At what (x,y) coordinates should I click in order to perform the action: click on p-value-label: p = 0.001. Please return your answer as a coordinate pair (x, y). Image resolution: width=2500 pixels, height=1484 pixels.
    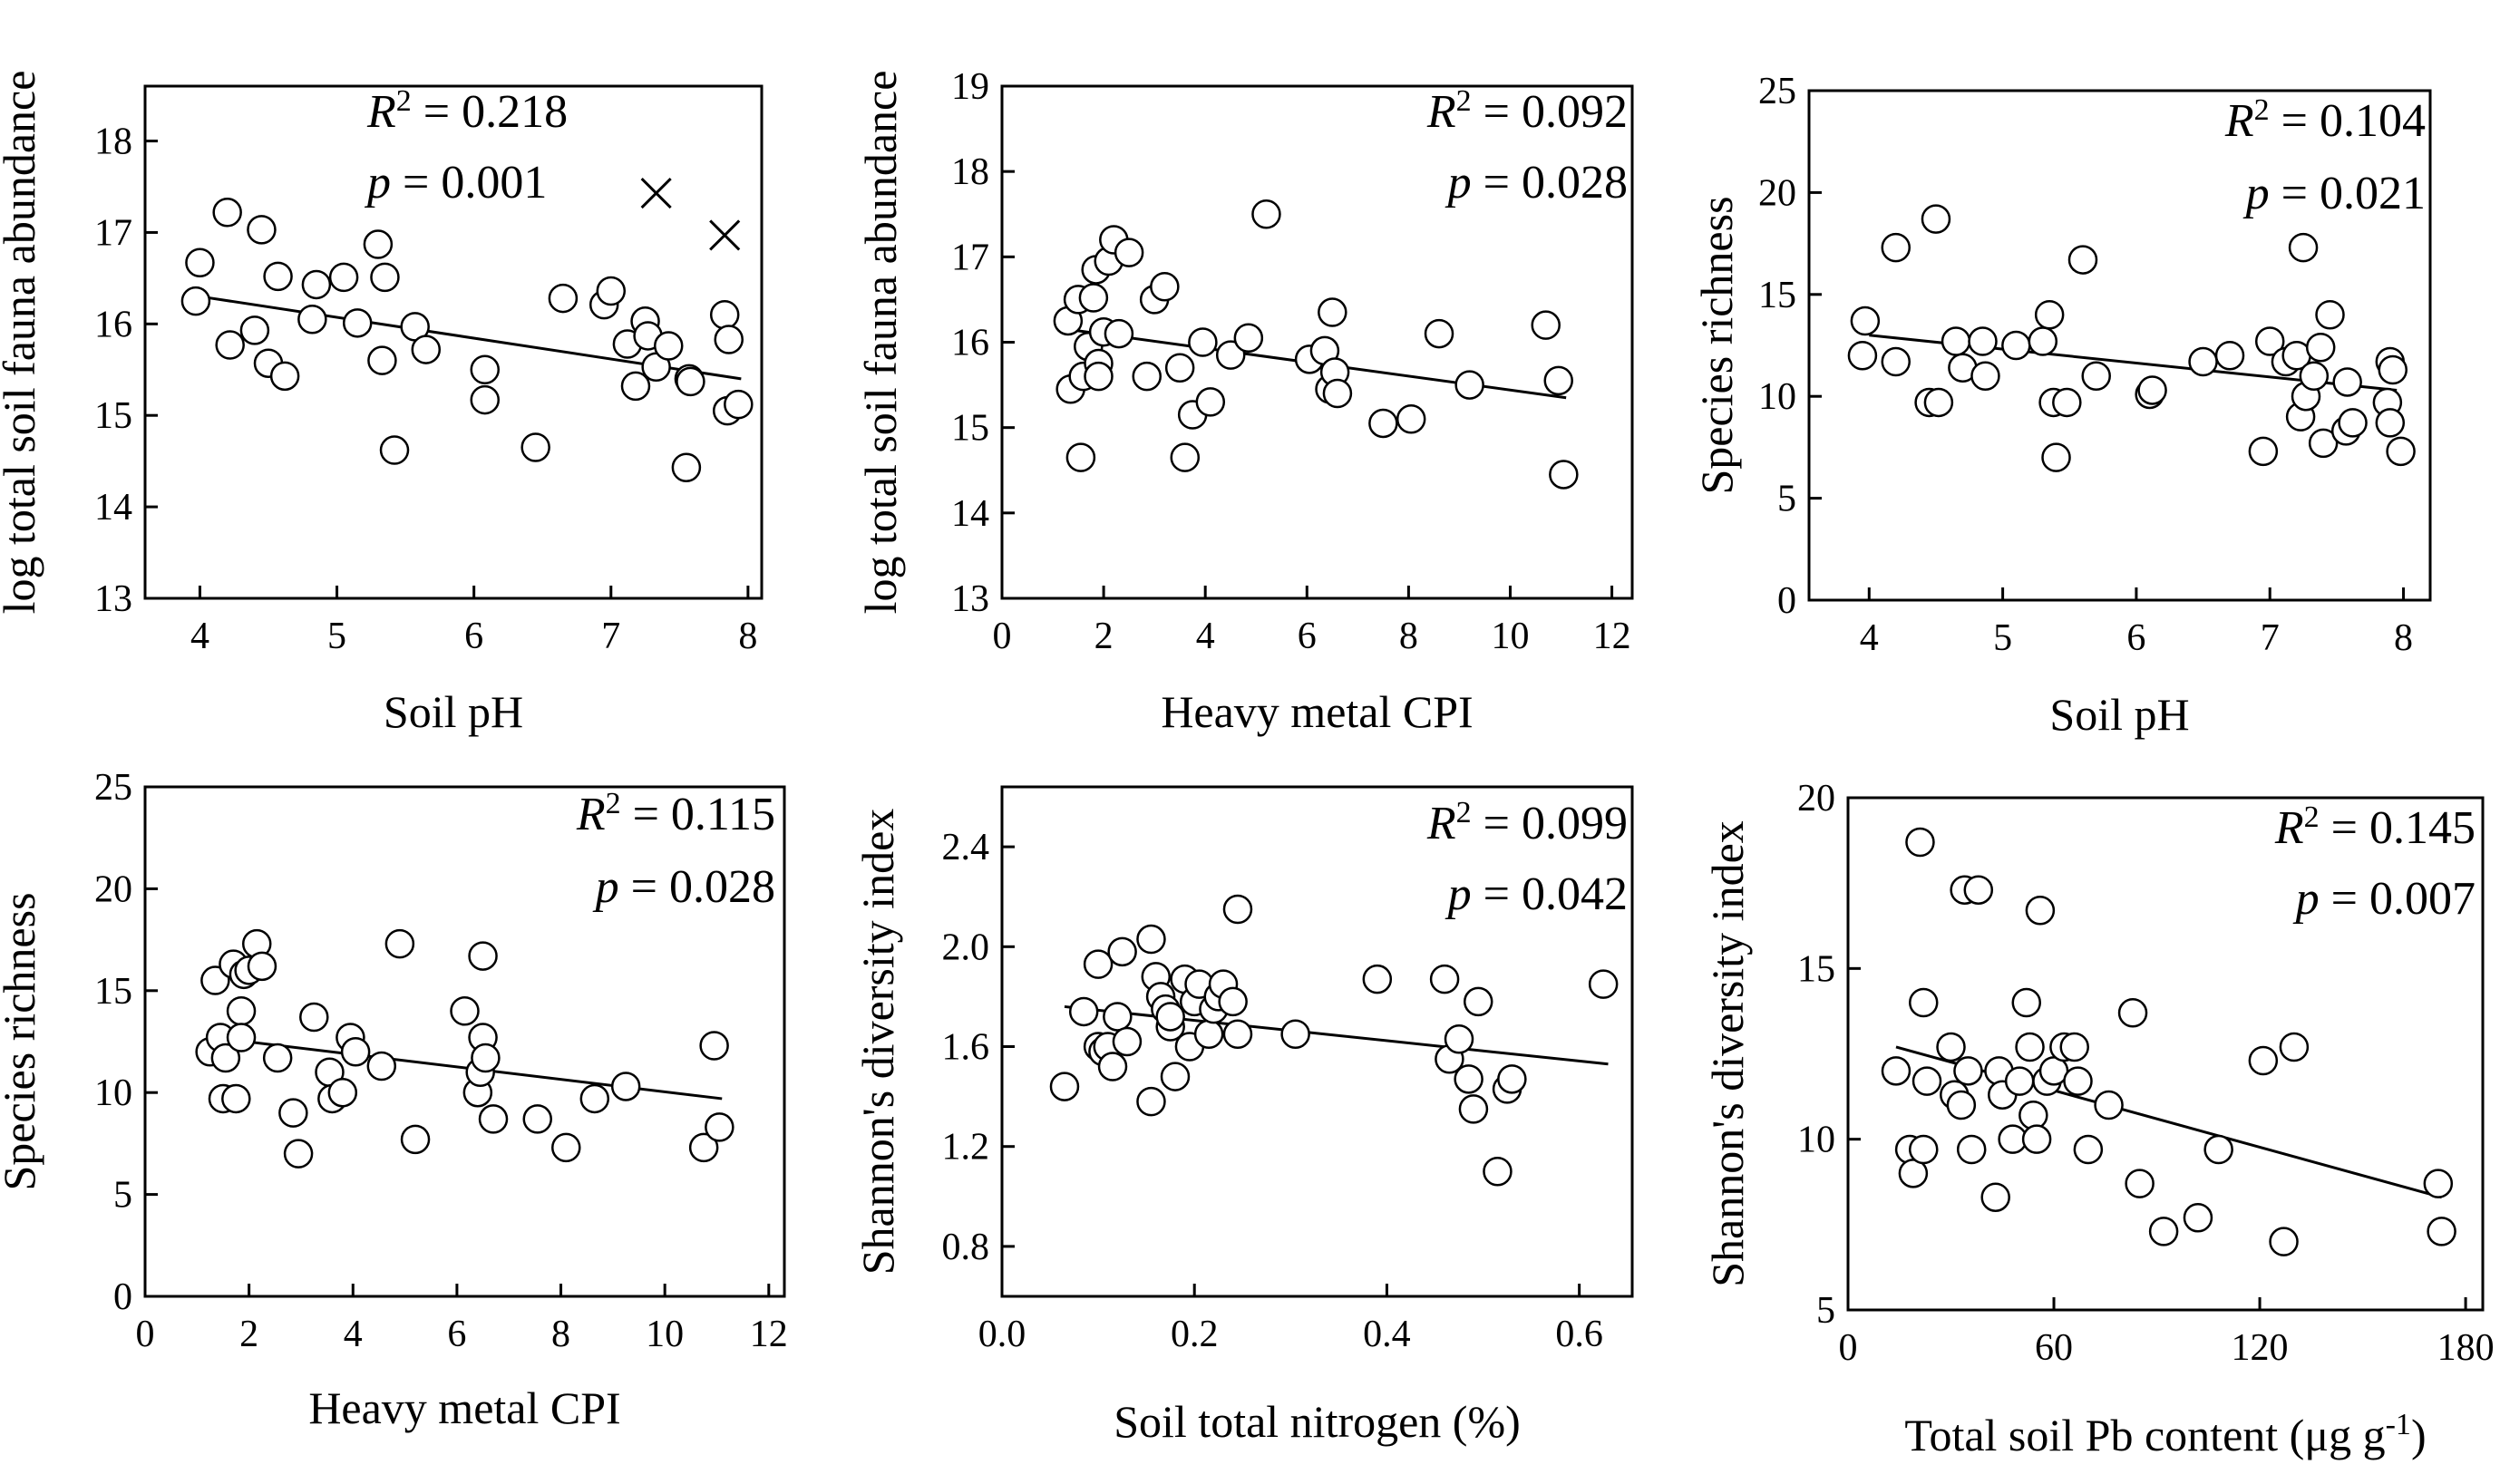
    Looking at the image, I should click on (455, 183).